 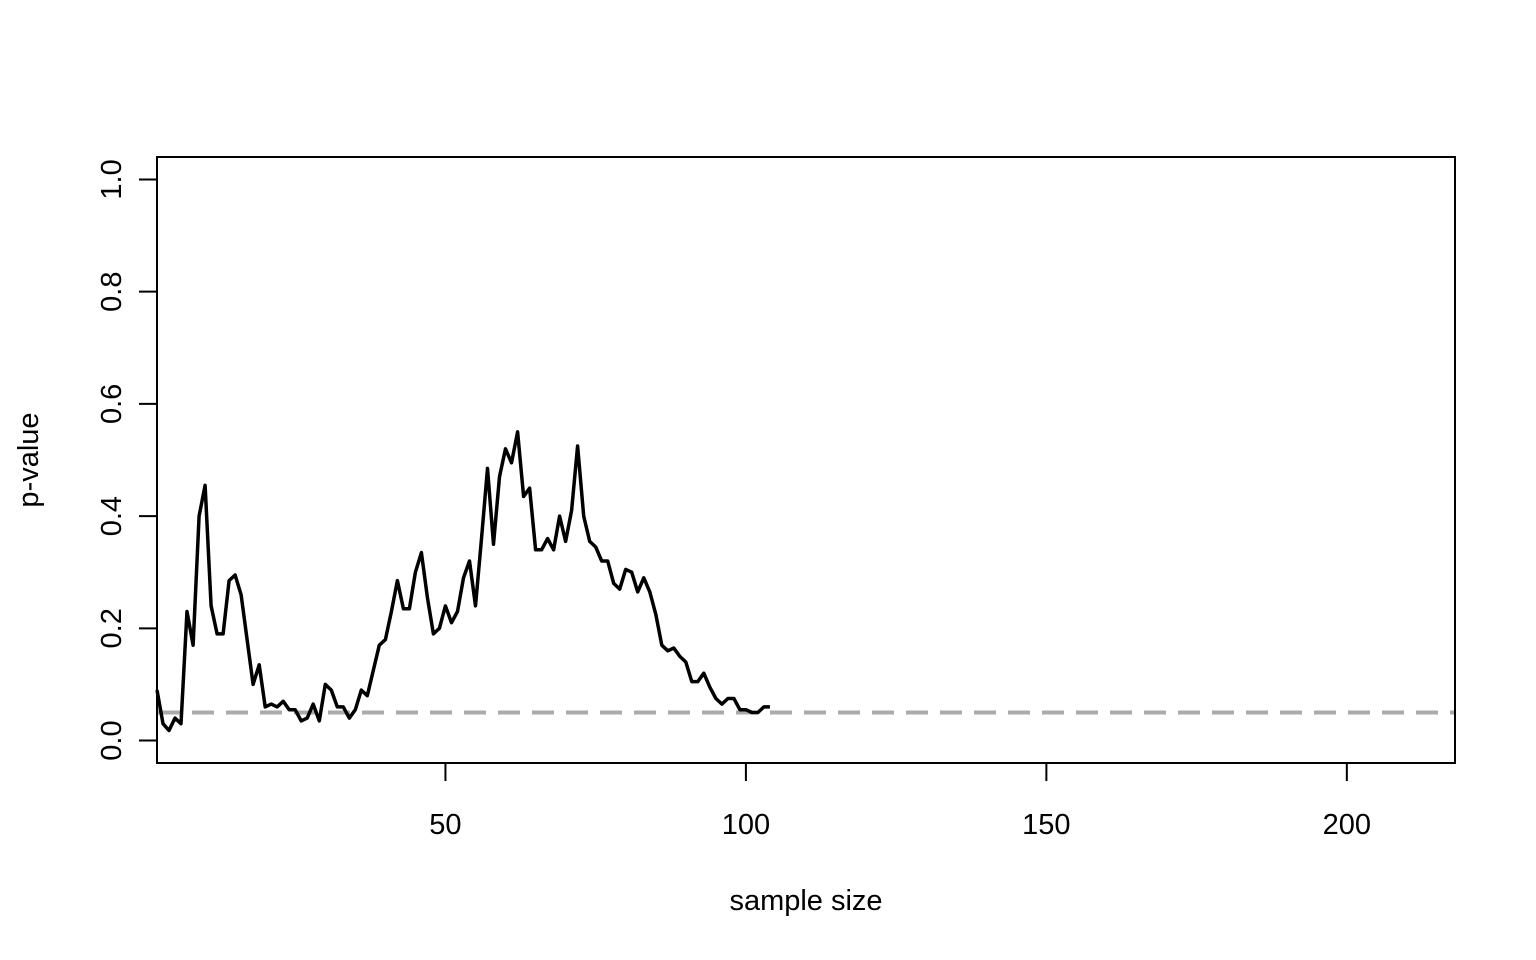 I want to click on y-tick-label-0.2: 0.2, so click(x=112, y=628).